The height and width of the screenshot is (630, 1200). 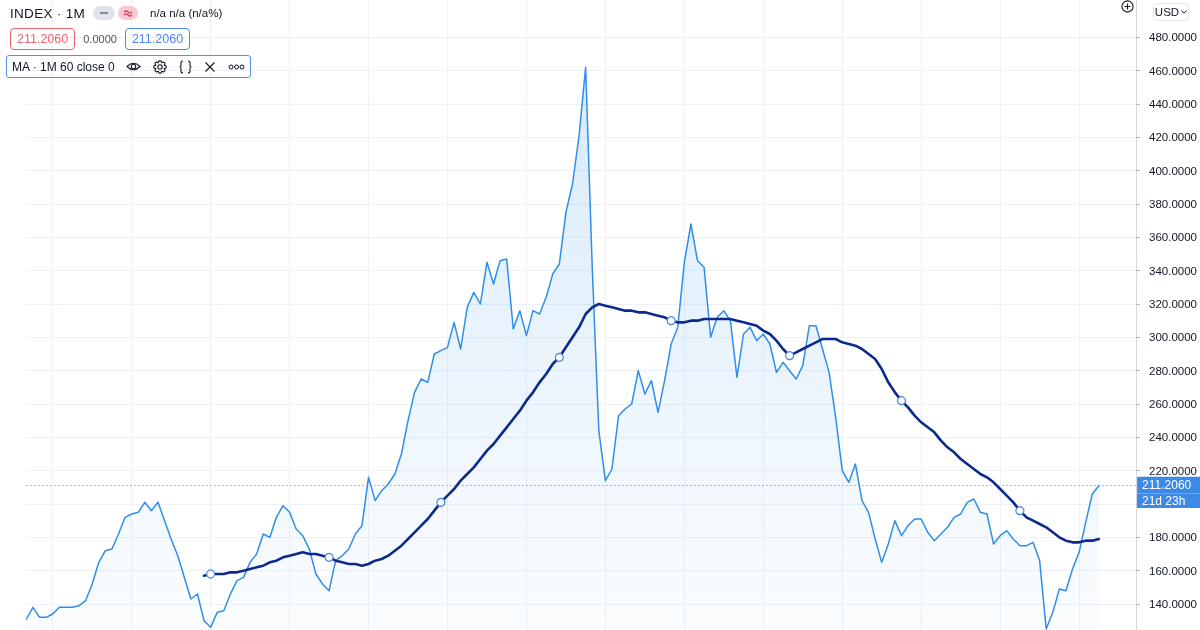 I want to click on y-tick-label: 160.0000, so click(x=1173, y=570).